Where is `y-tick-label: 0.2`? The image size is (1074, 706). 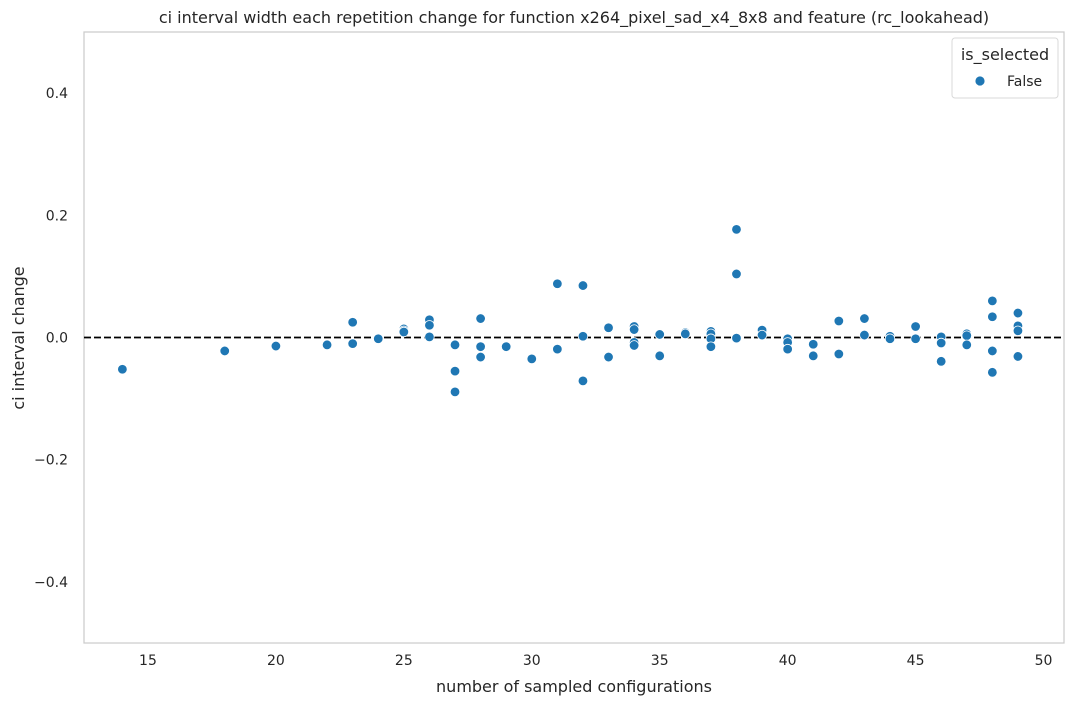 y-tick-label: 0.2 is located at coordinates (57, 216).